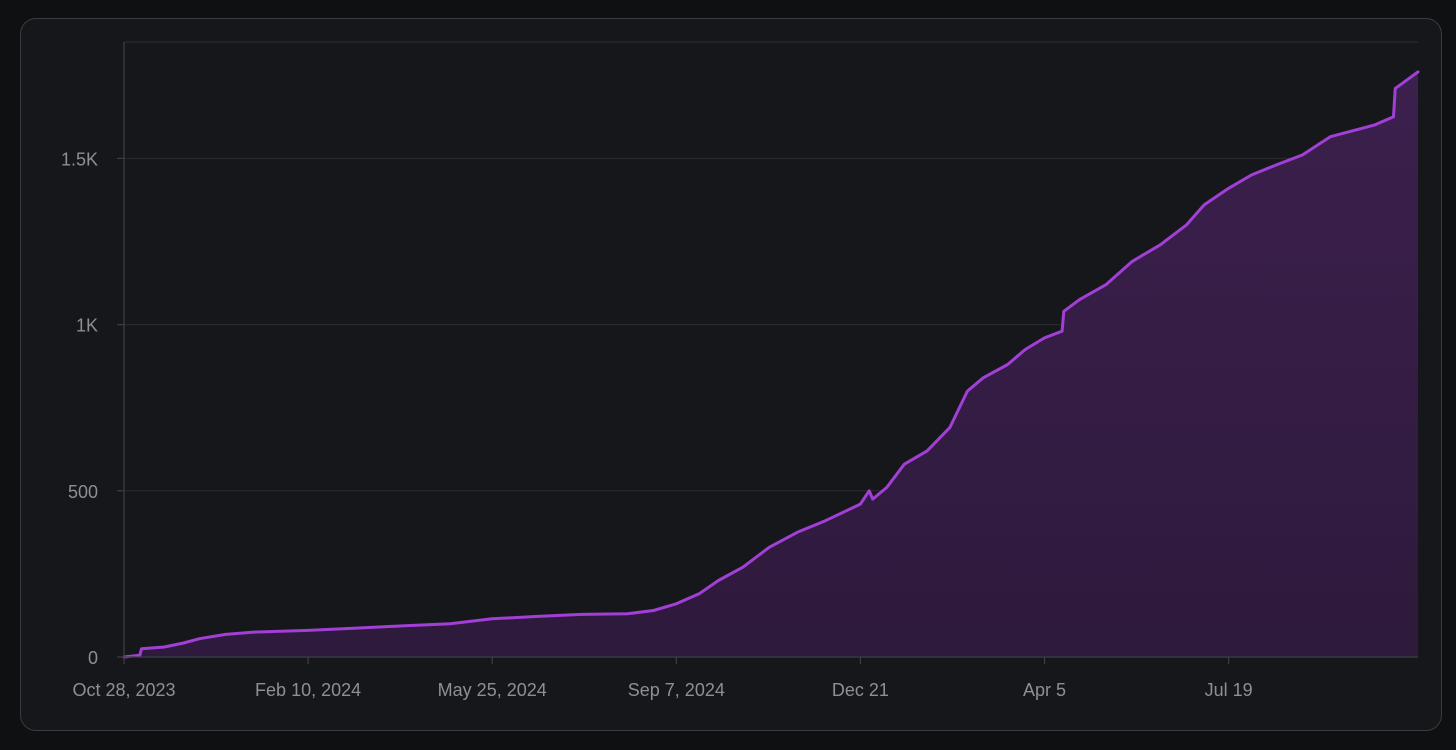  I want to click on y-tick-label: 500, so click(83, 492).